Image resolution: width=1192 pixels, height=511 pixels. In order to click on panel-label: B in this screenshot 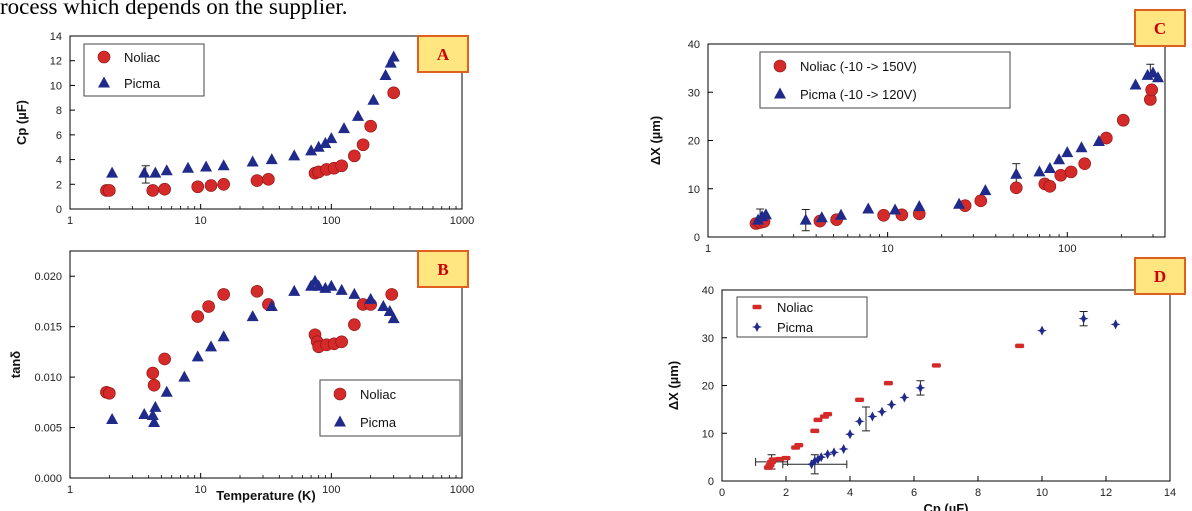, I will do `click(442, 269)`.